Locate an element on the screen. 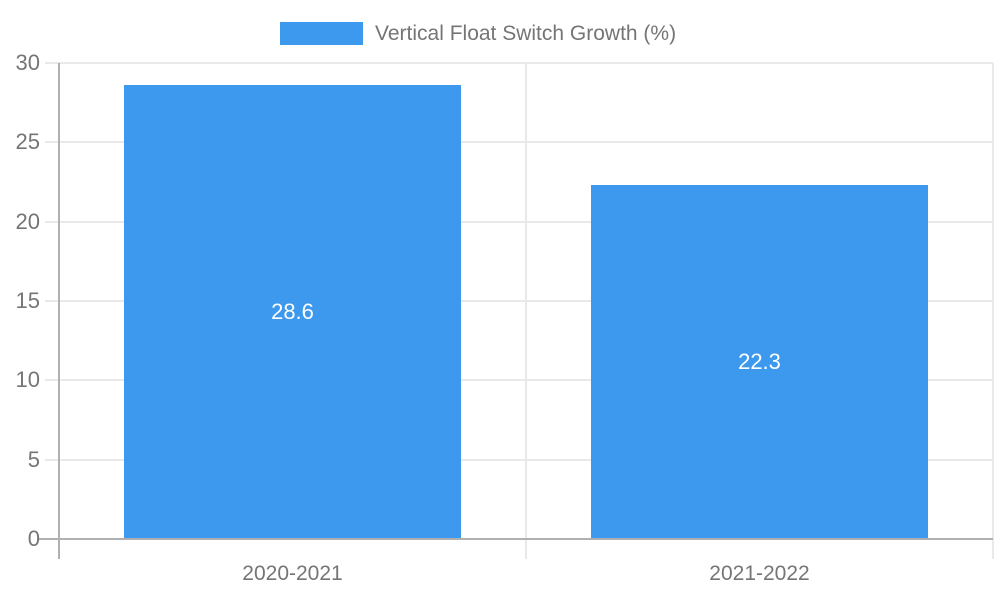  y-axis-line is located at coordinates (59, 311).